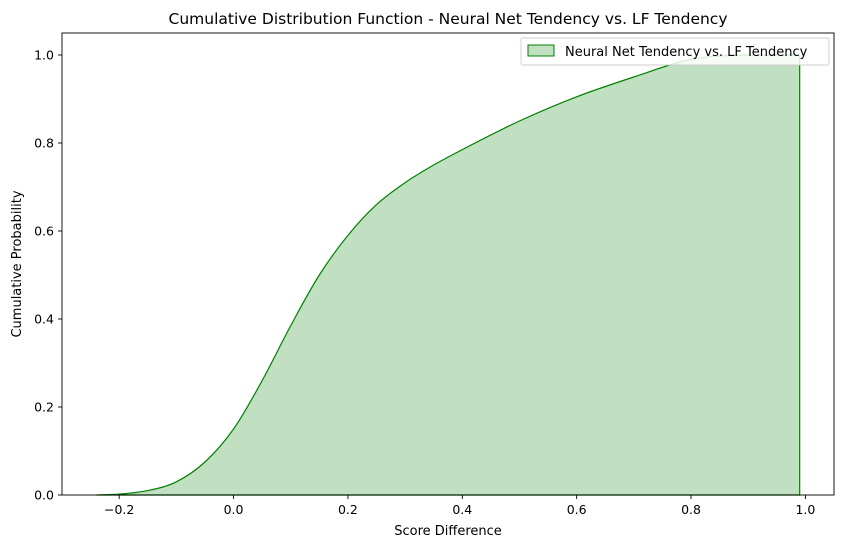  I want to click on x-tick-label: 0.4, so click(462, 509).